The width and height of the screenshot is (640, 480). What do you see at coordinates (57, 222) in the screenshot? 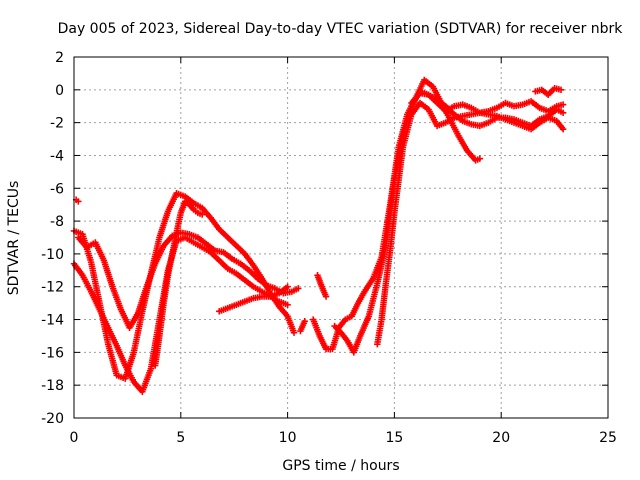
I see `y-tick-label: -8` at bounding box center [57, 222].